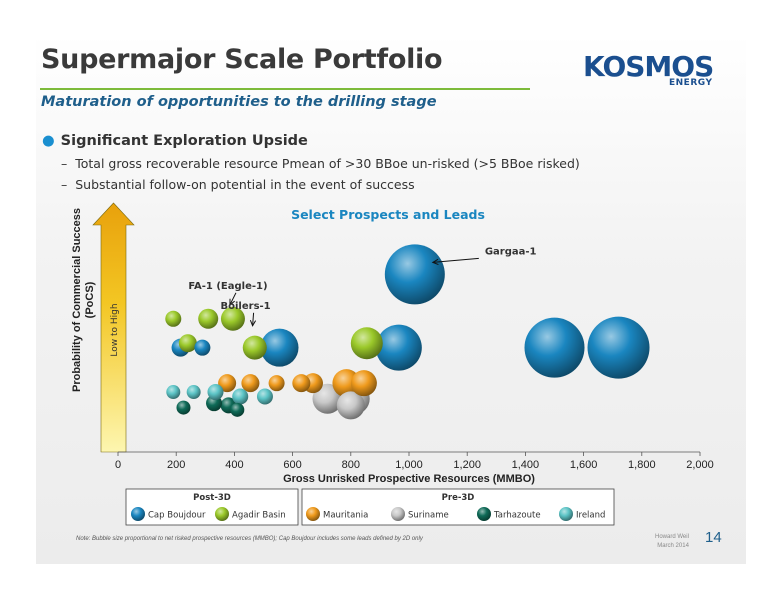  What do you see at coordinates (526, 465) in the screenshot?
I see `x-tick-label: 1,400` at bounding box center [526, 465].